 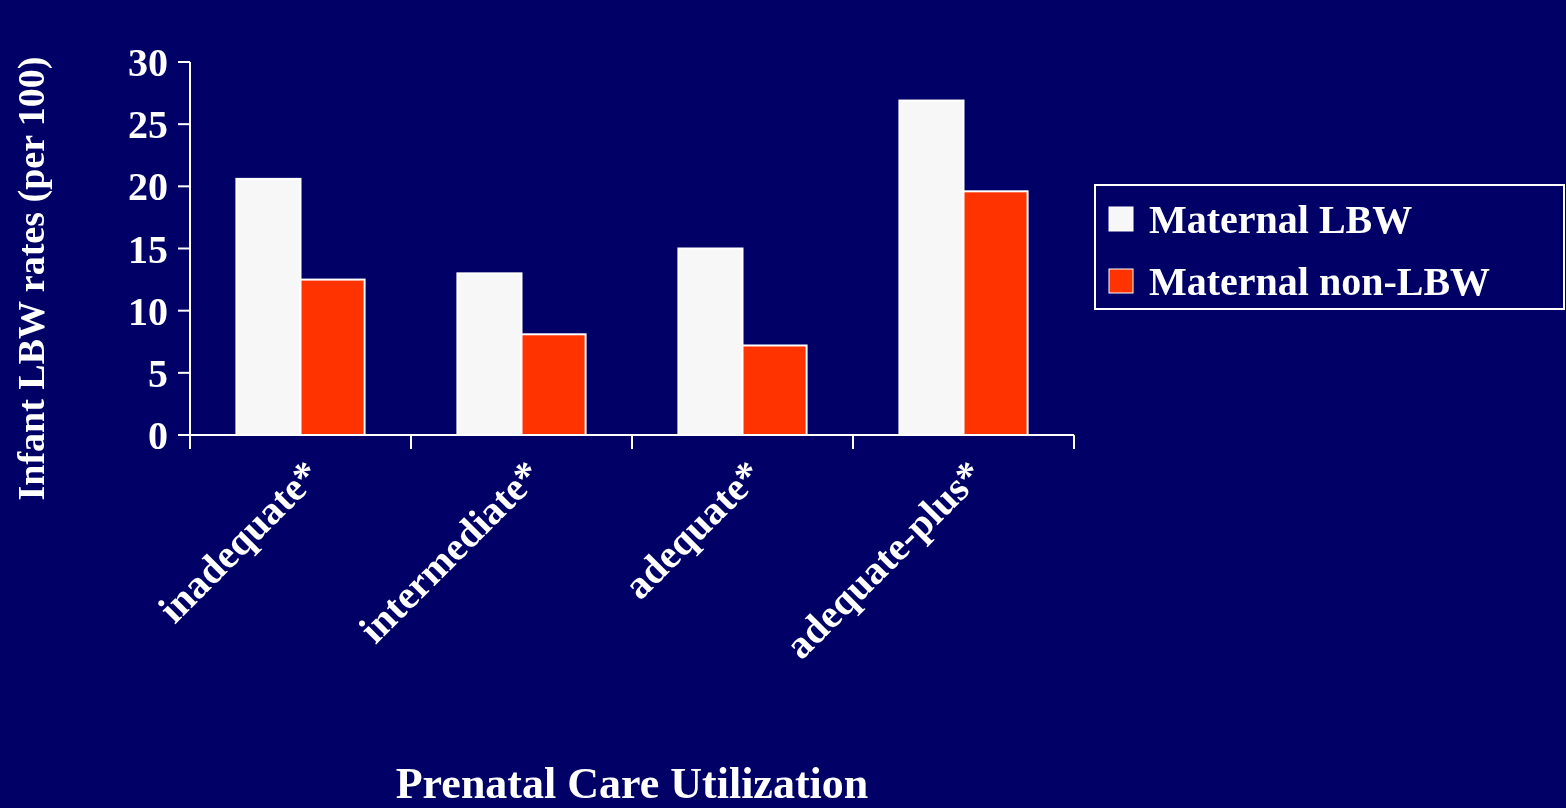 I want to click on legend-label: Maternal LBW, so click(x=1281, y=219).